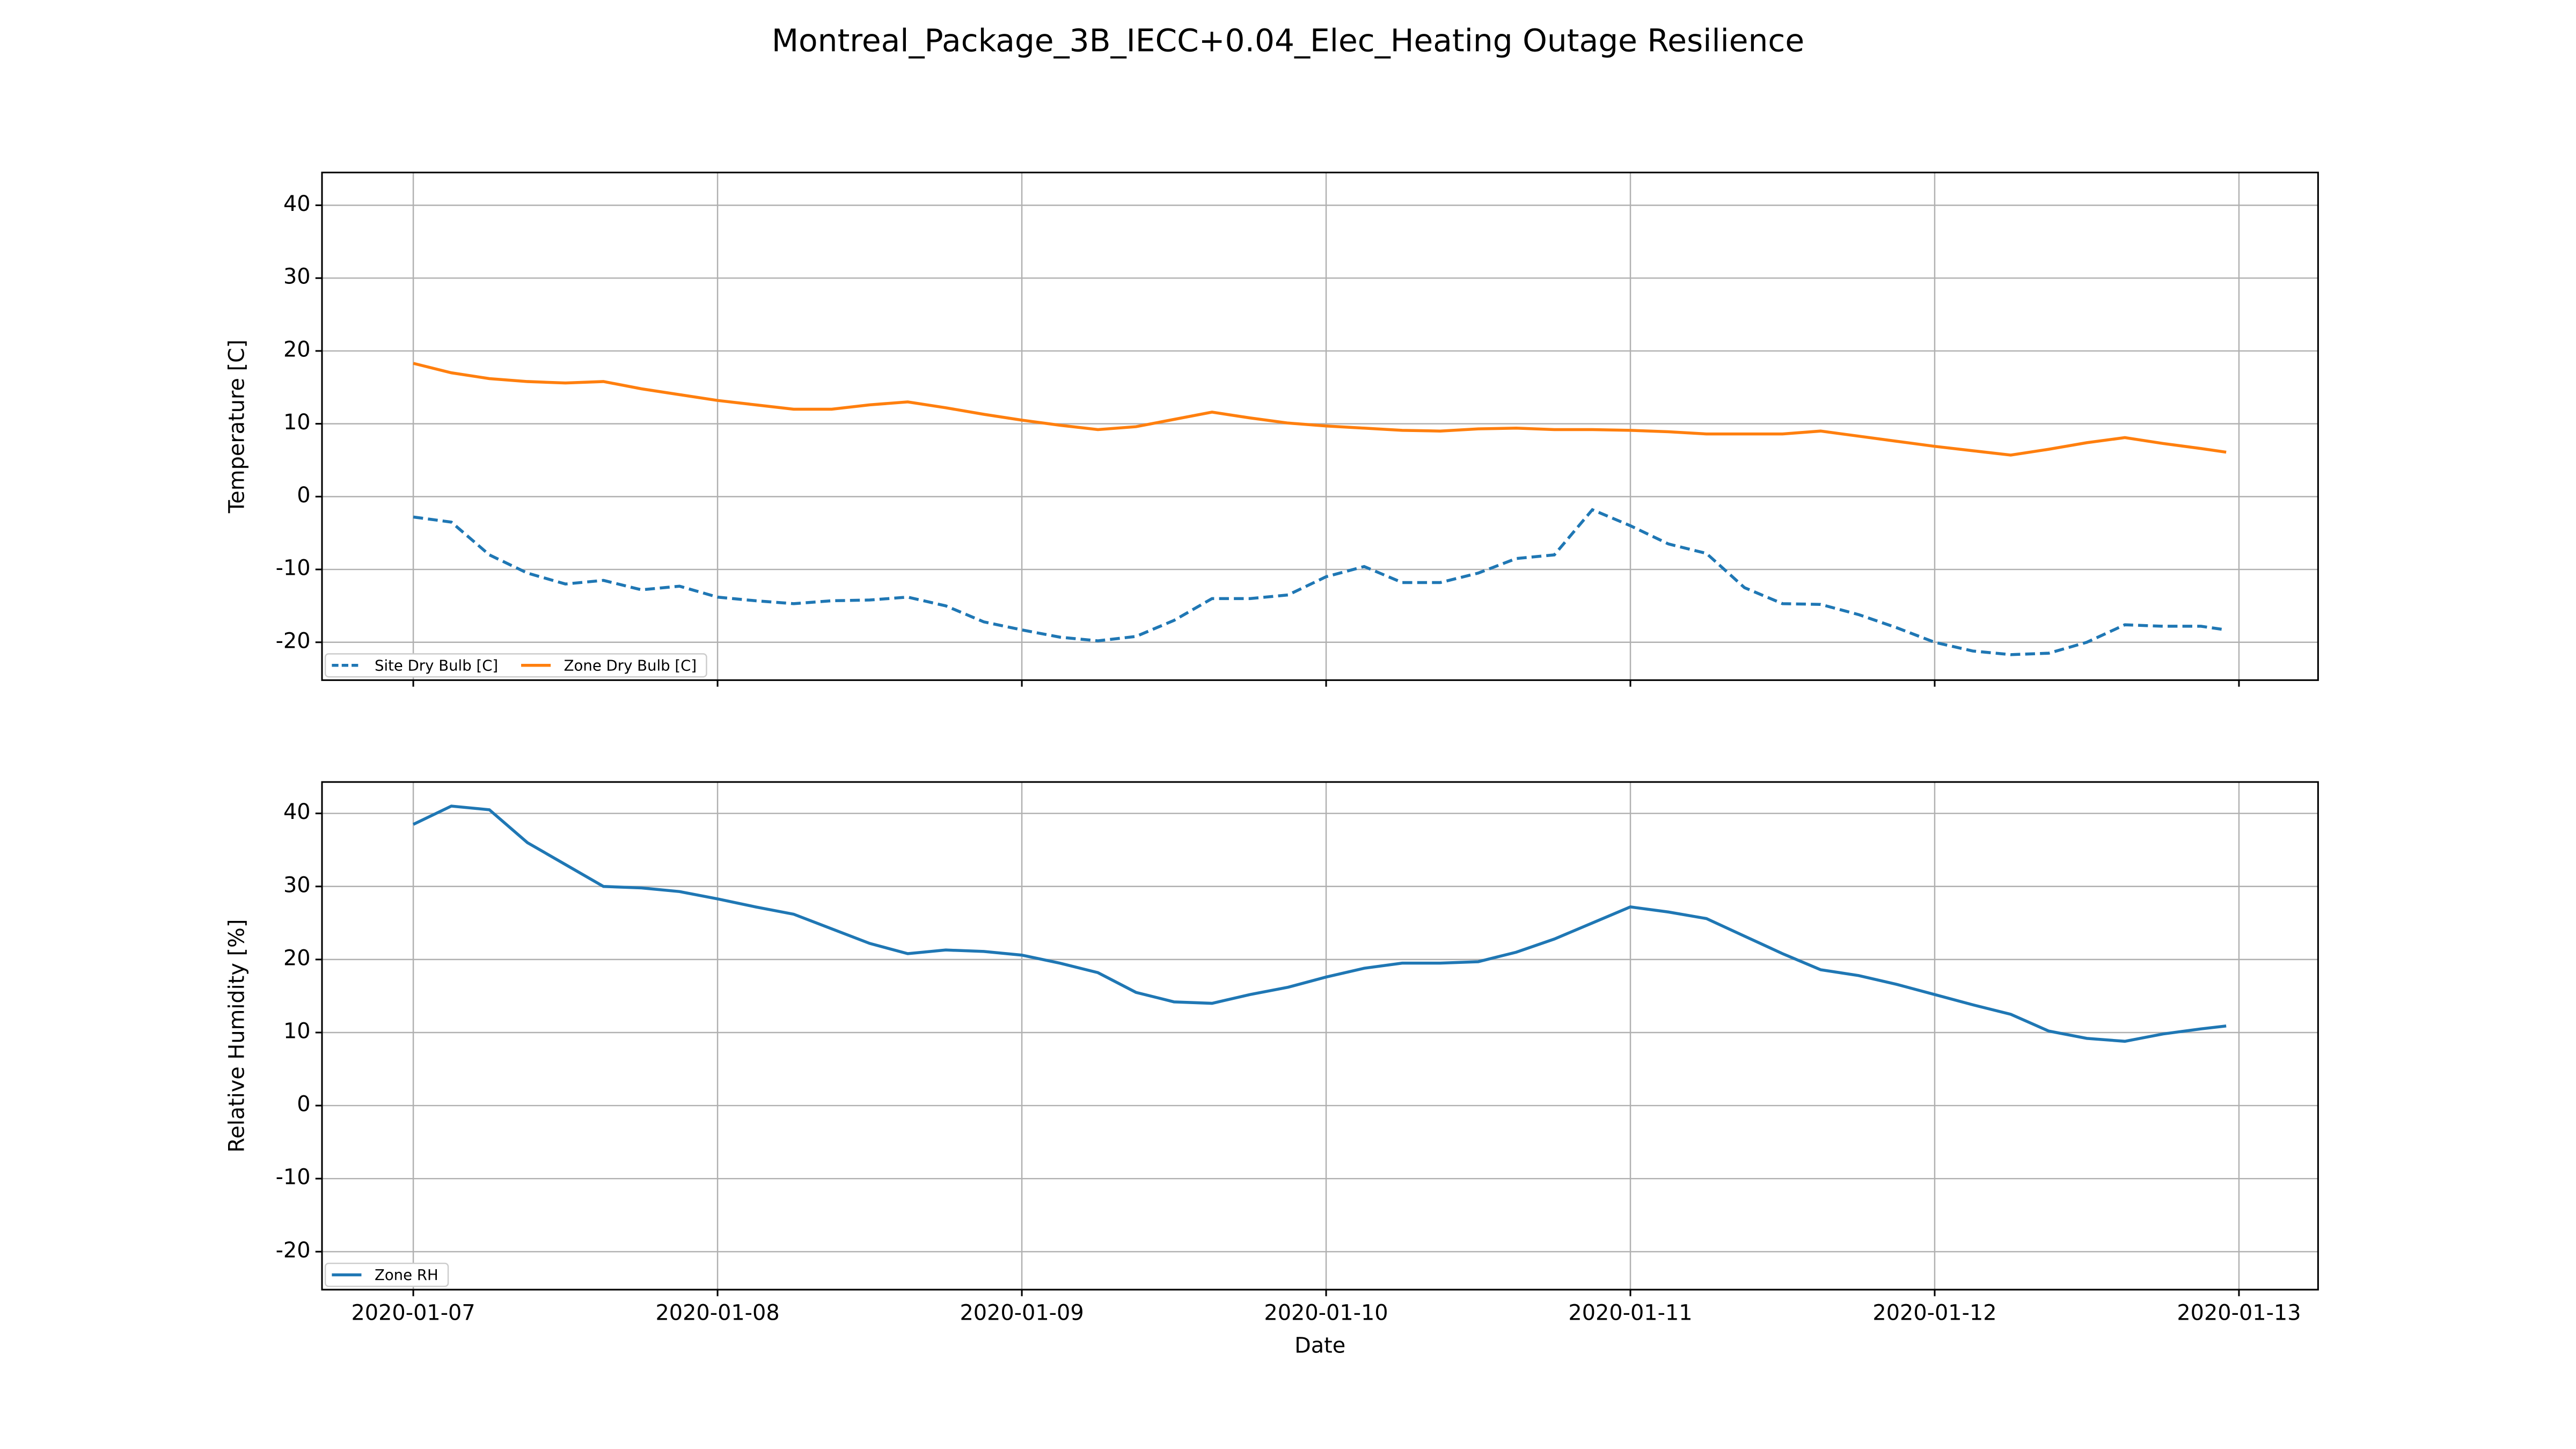 The height and width of the screenshot is (1449, 2576). I want to click on legend-label: Zone Dry Bulb [C], so click(630, 665).